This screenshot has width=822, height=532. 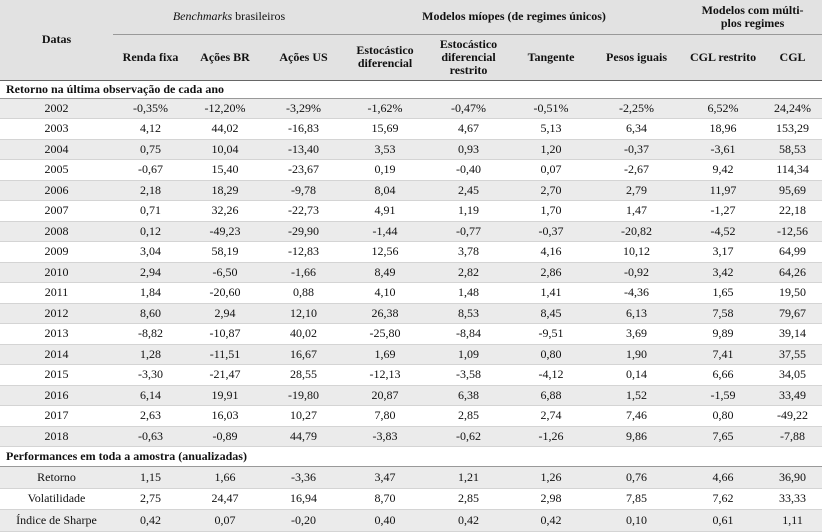 What do you see at coordinates (225, 477) in the screenshot?
I see `value-cell: 1,66` at bounding box center [225, 477].